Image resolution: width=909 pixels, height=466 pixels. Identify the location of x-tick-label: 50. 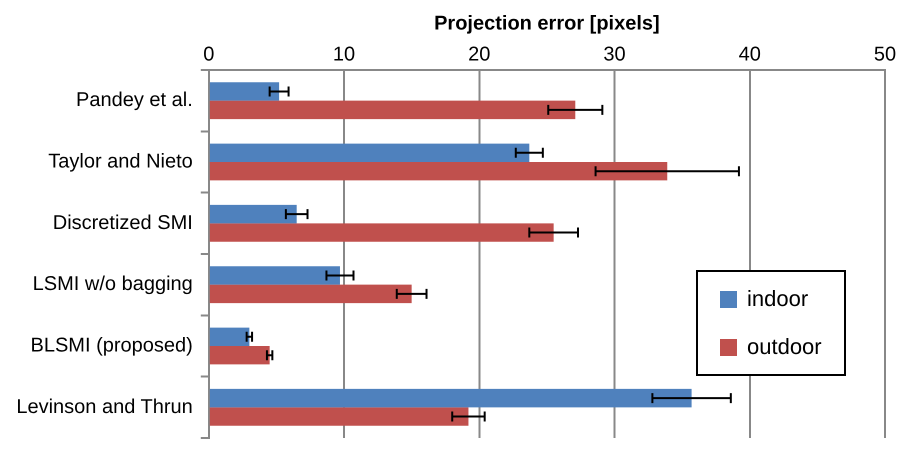
(885, 55).